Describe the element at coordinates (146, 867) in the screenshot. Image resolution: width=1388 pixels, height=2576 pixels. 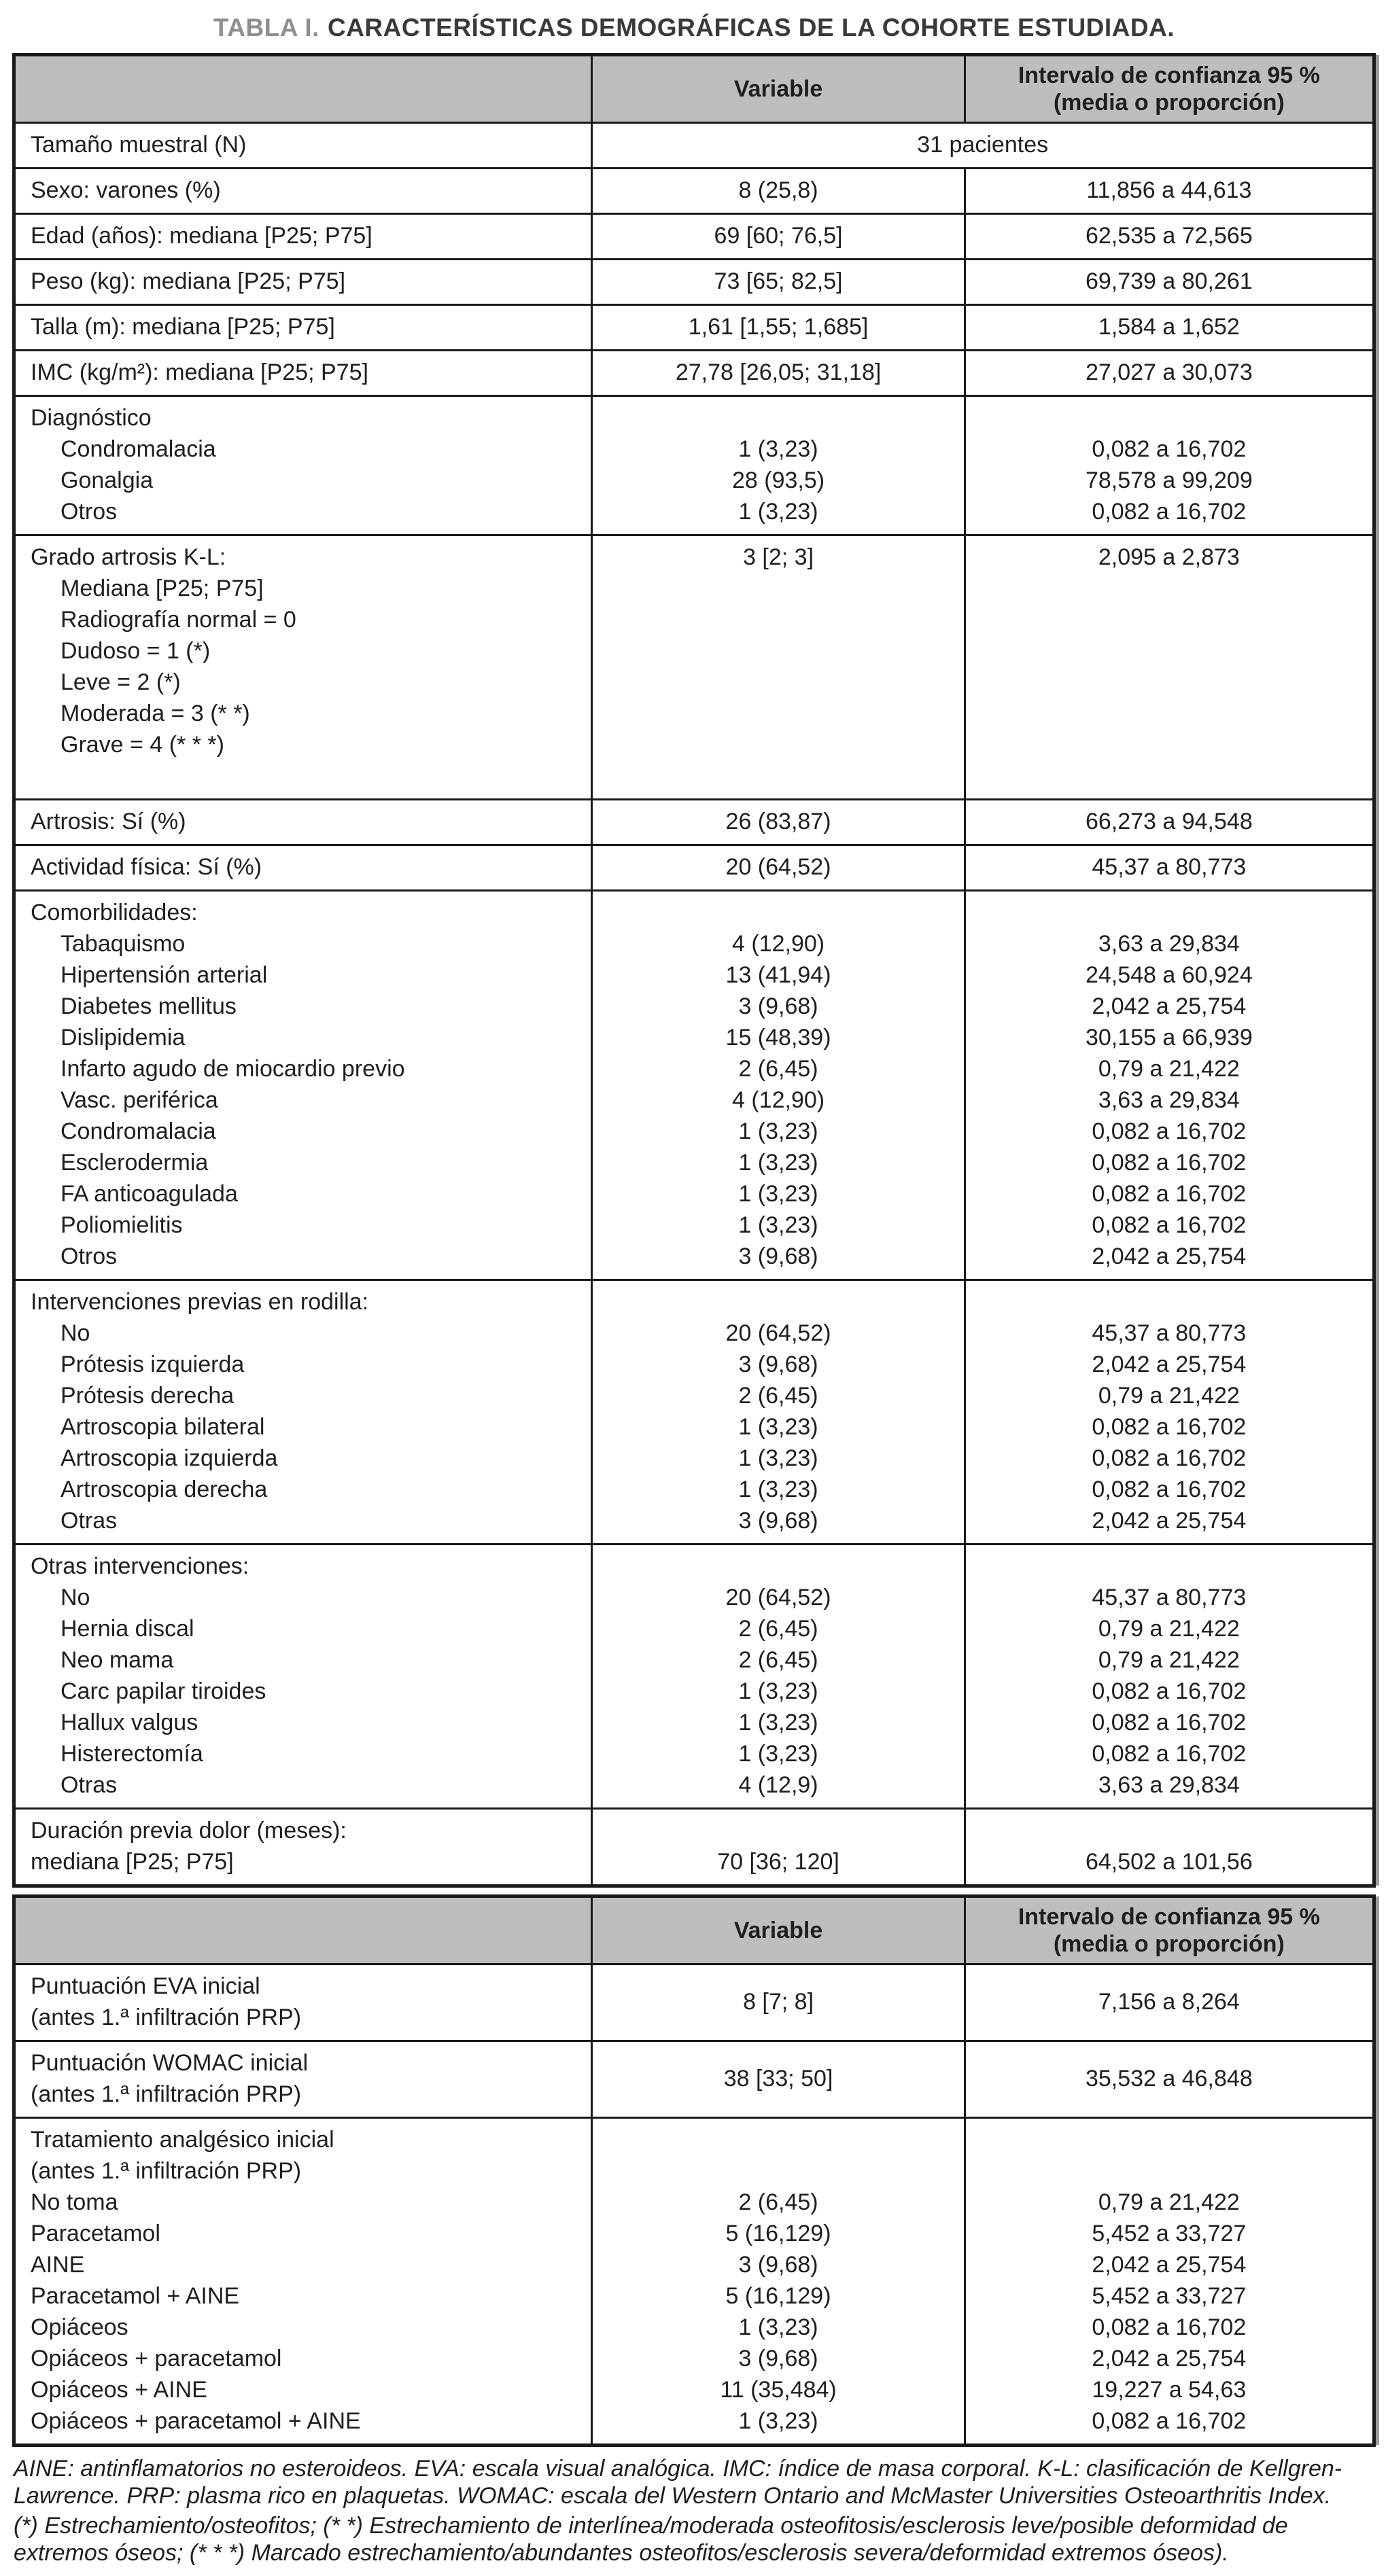
I see `row-label-line: Actividad física: Sí (%)` at that location.